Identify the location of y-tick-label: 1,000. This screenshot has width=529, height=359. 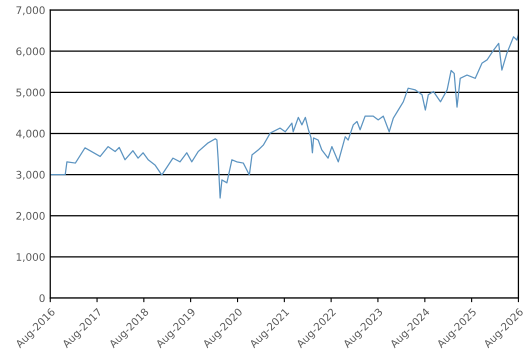
(30, 257).